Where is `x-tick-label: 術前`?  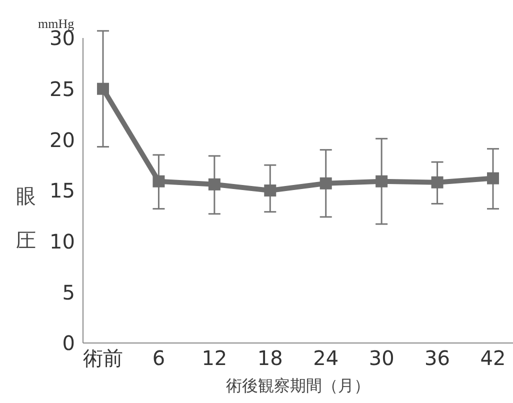
x-tick-label: 術前 is located at coordinates (103, 358).